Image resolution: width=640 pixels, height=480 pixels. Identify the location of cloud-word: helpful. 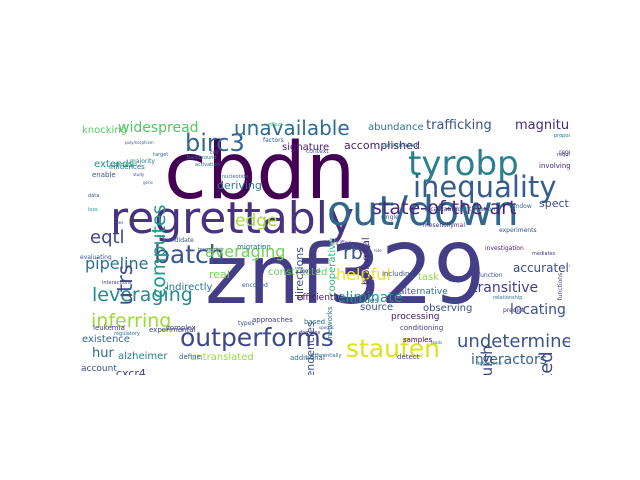
(363, 274).